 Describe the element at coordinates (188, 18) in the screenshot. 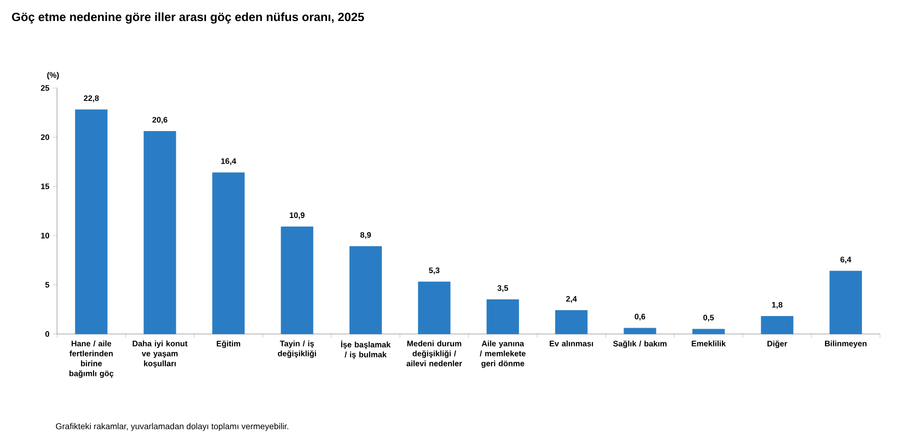

I see `chart-title: Göç etme nedenine göre iller arası göç eden nüfus oranı, 2025` at that location.